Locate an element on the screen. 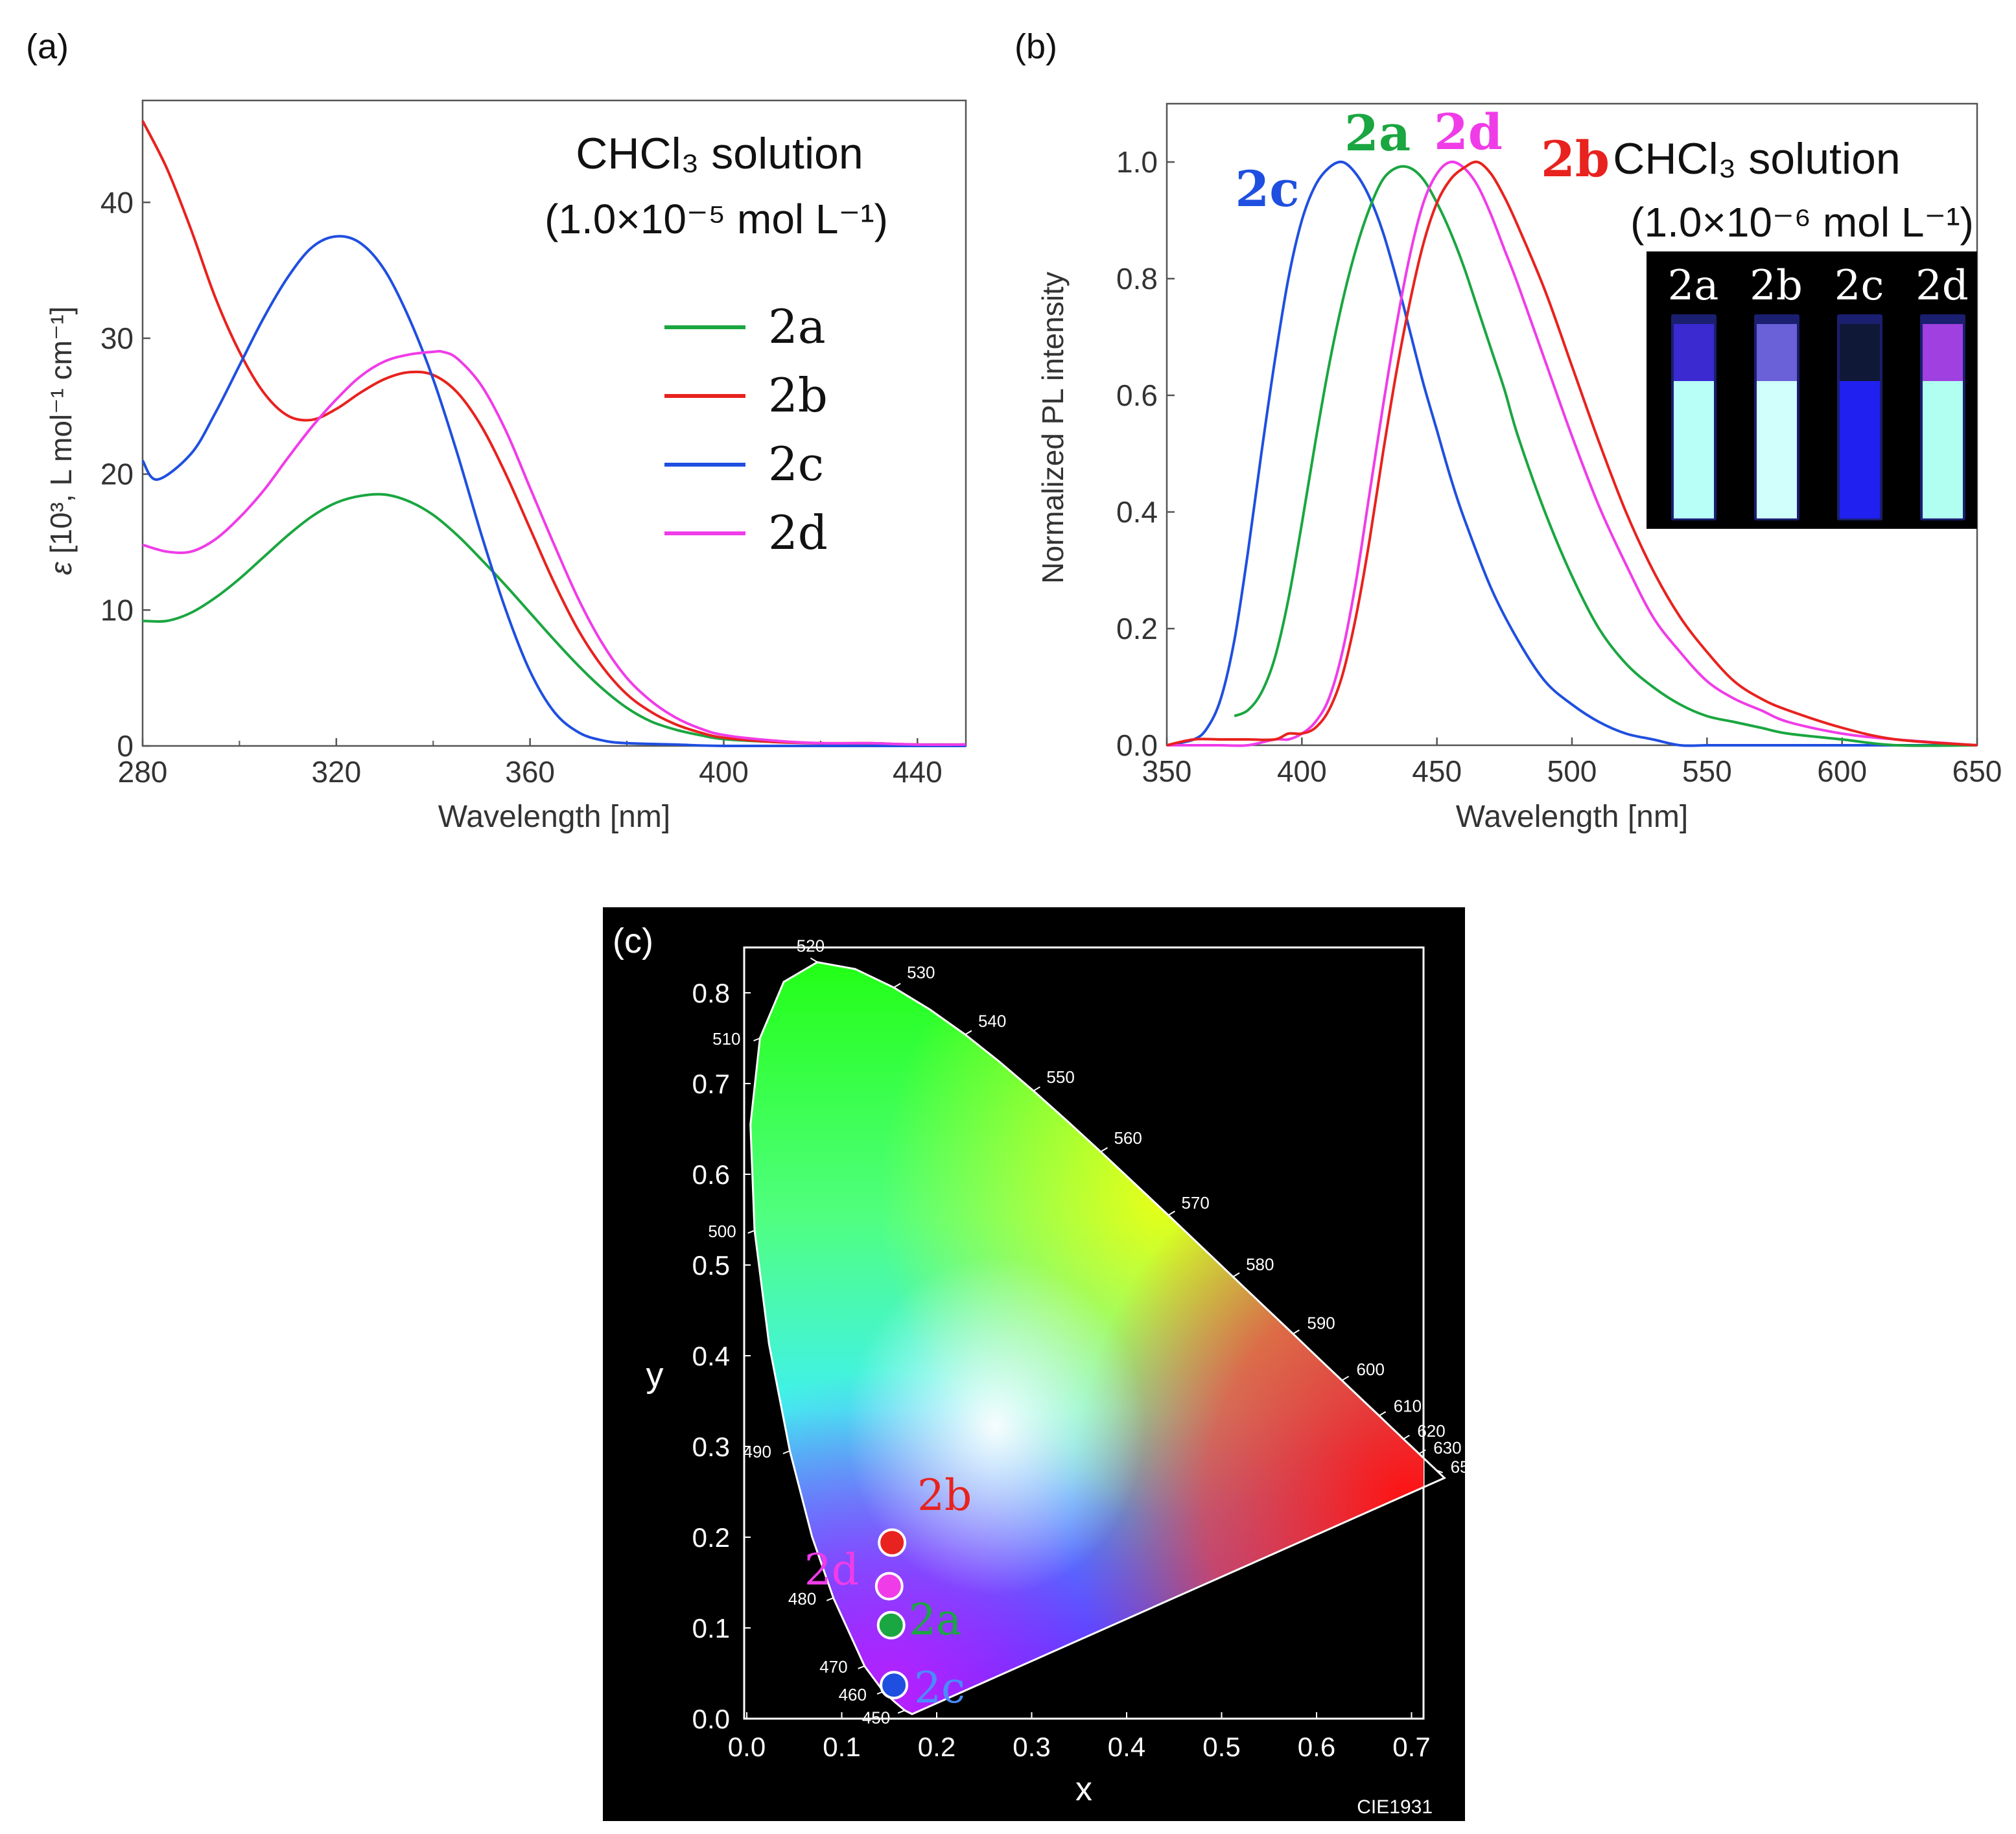 Image resolution: width=2016 pixels, height=1834 pixels. y-tick-label-b: 0.8 is located at coordinates (1137, 279).